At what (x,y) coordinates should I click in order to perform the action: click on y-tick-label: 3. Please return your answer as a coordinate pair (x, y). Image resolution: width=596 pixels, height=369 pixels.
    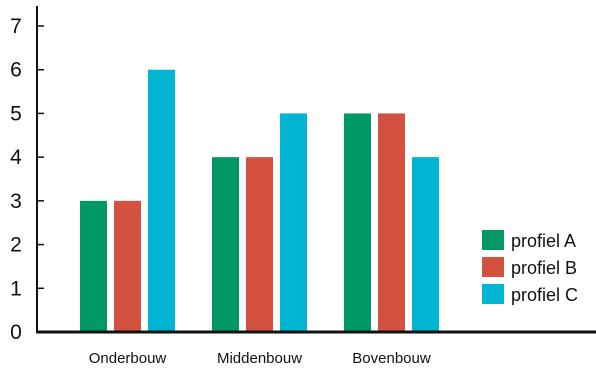
    Looking at the image, I should click on (16, 201).